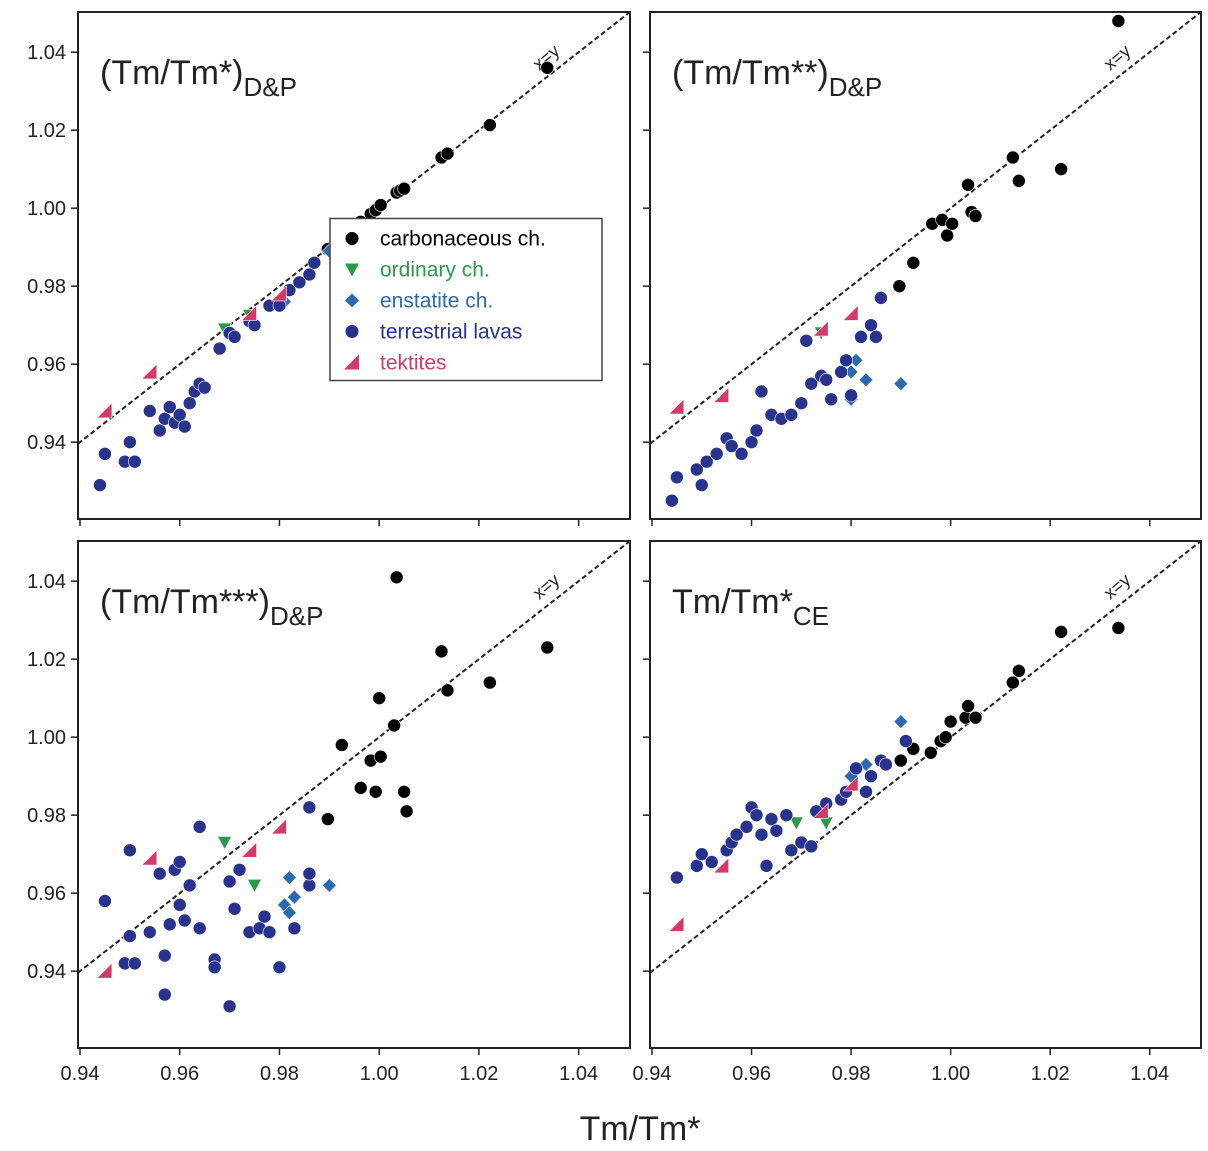  I want to click on panel-title: (Tm/Tm**)D&P, so click(777, 78).